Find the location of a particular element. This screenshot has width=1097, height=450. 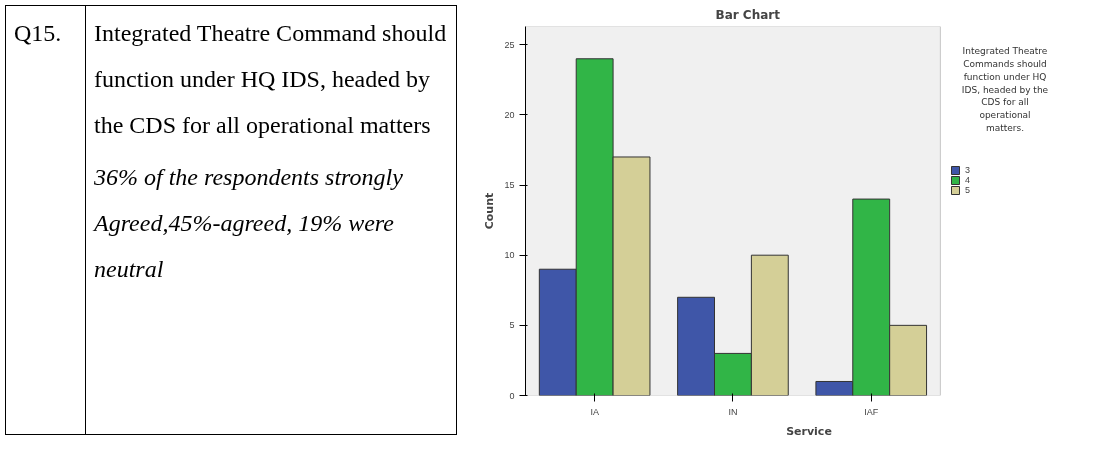

legend-title: Integrated Theatre Commands should function under HQ IDS, headed by the CDS for all operational matters. is located at coordinates (1005, 90).